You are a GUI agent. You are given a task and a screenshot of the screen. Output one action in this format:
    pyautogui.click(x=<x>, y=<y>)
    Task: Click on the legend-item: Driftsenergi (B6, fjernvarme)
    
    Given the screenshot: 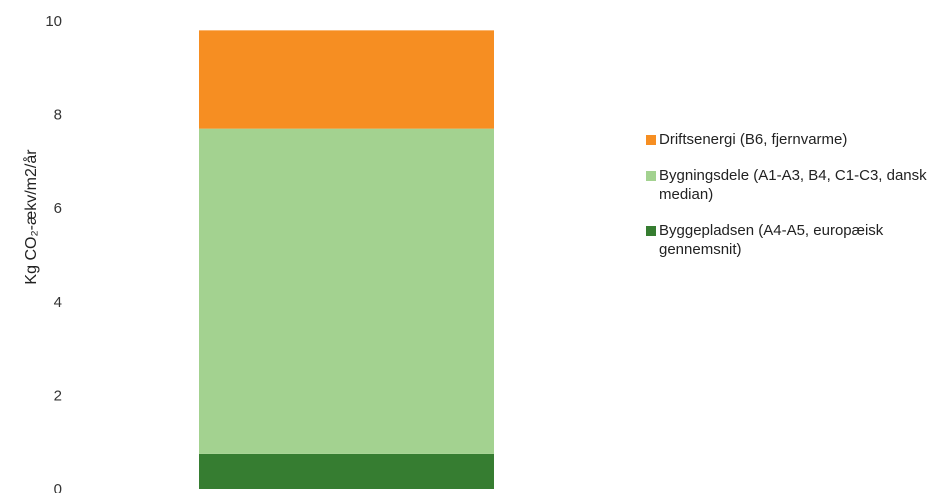 What is the action you would take?
    pyautogui.click(x=791, y=139)
    